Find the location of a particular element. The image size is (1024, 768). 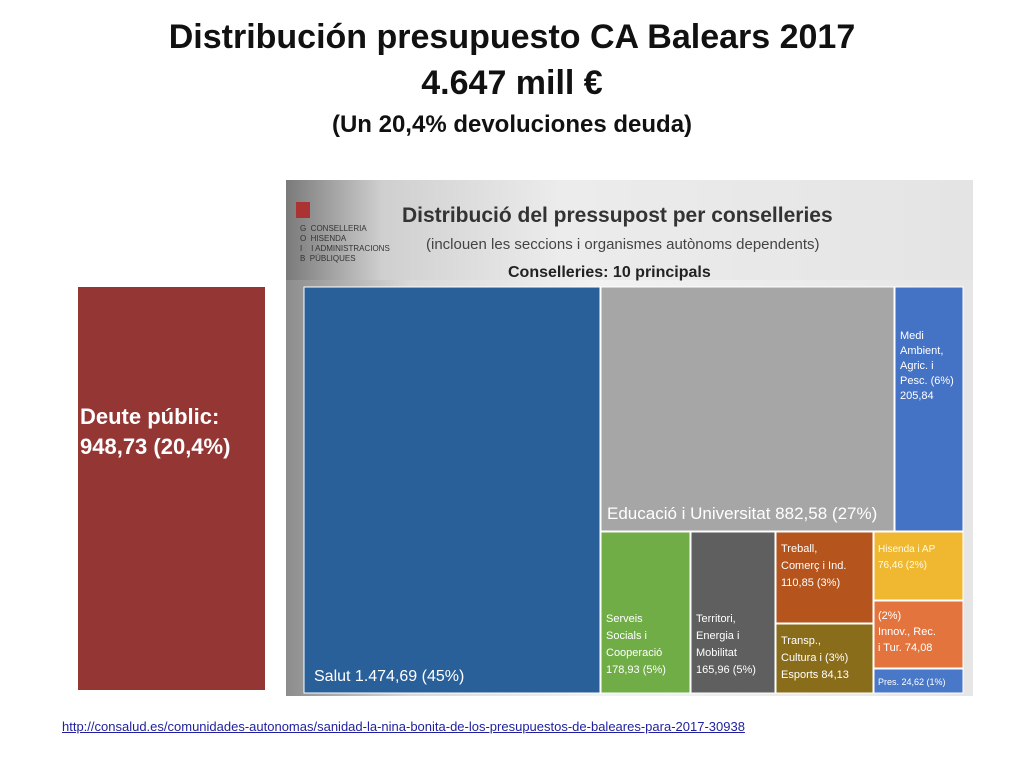

title-line-3: (Un 20,4% devoluciones deuda) is located at coordinates (512, 124).